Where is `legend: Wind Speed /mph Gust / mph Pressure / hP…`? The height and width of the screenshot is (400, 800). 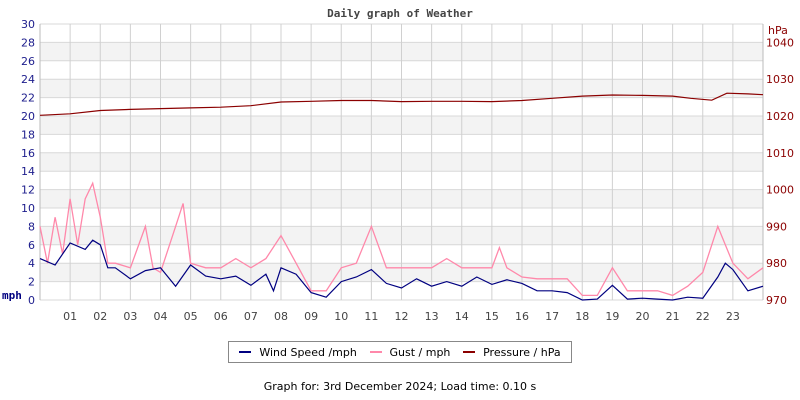 legend: Wind Speed /mph Gust / mph Pressure / hP… is located at coordinates (400, 352).